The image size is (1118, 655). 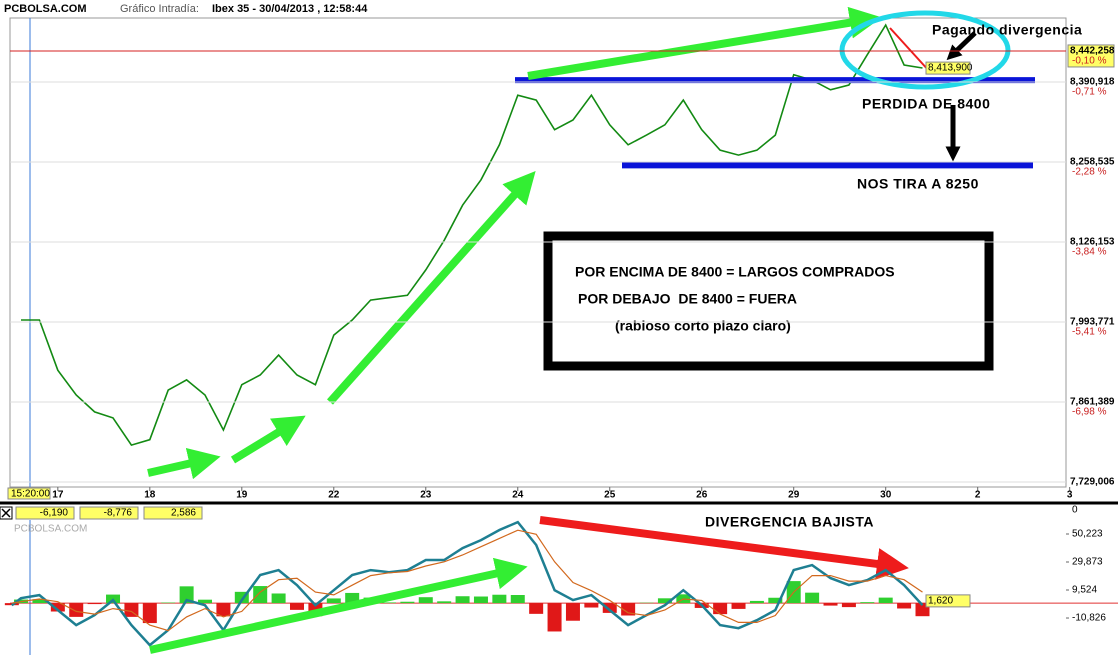 I want to click on y-tick-label: 8,126,153, so click(x=1092, y=242).